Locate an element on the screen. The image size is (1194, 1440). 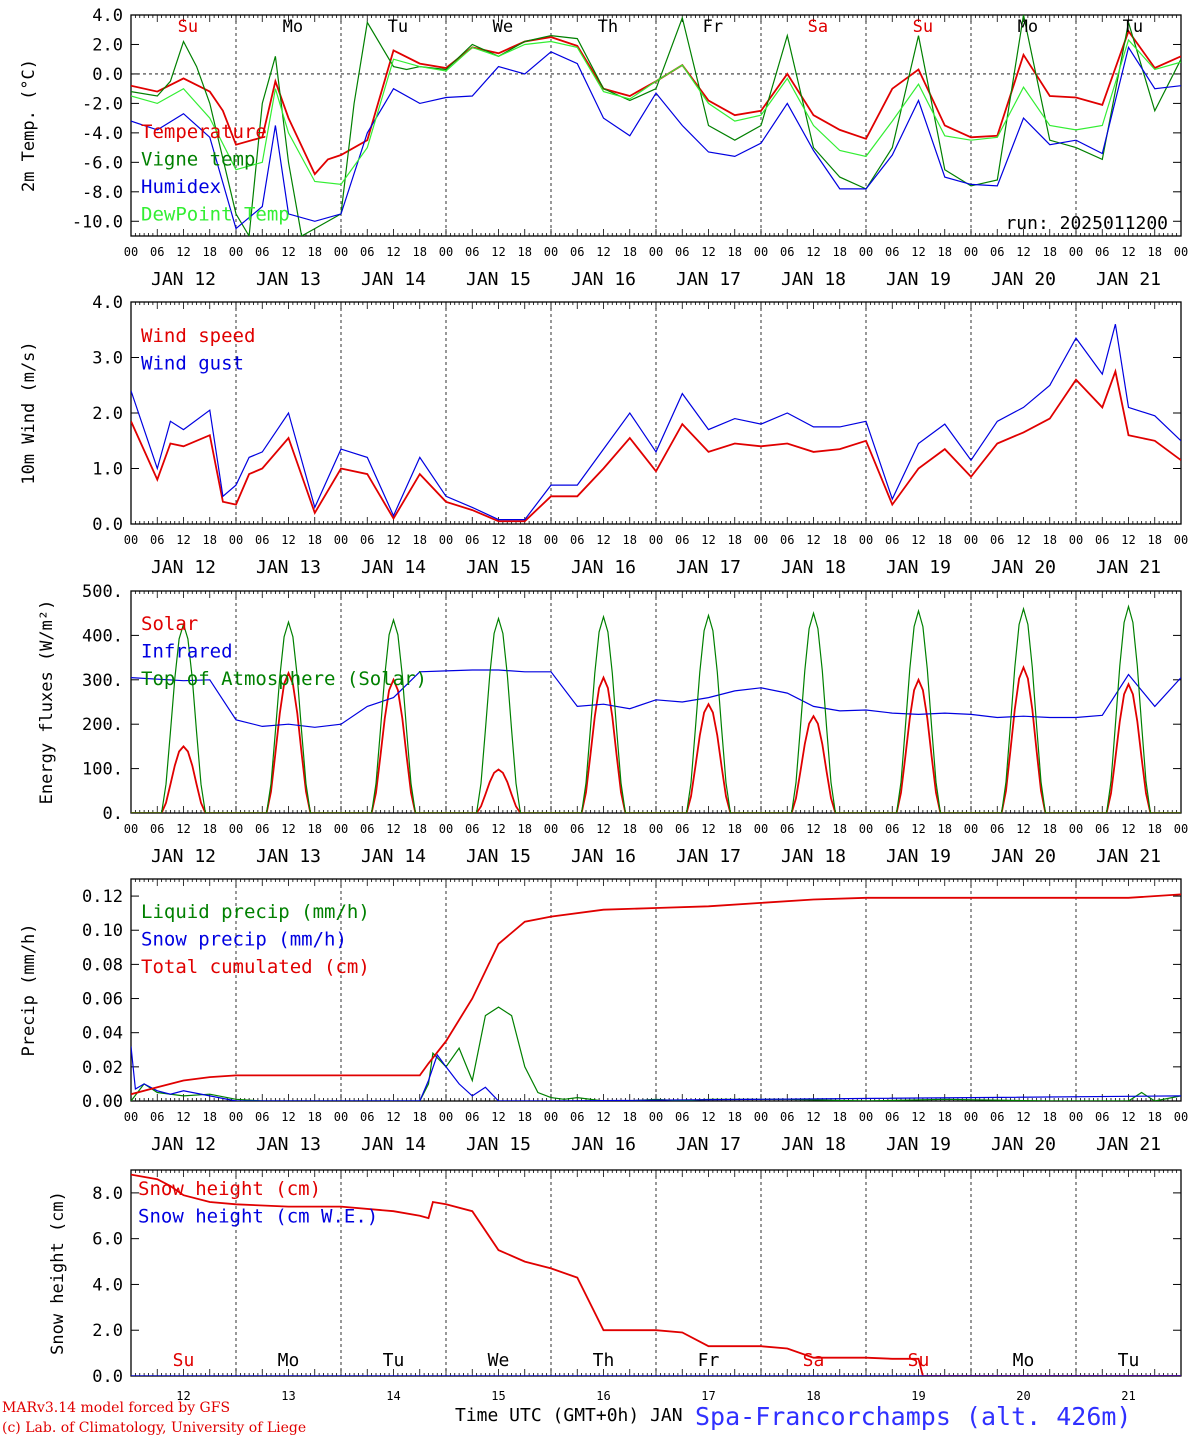
date-label: JAN 15 is located at coordinates (498, 856).